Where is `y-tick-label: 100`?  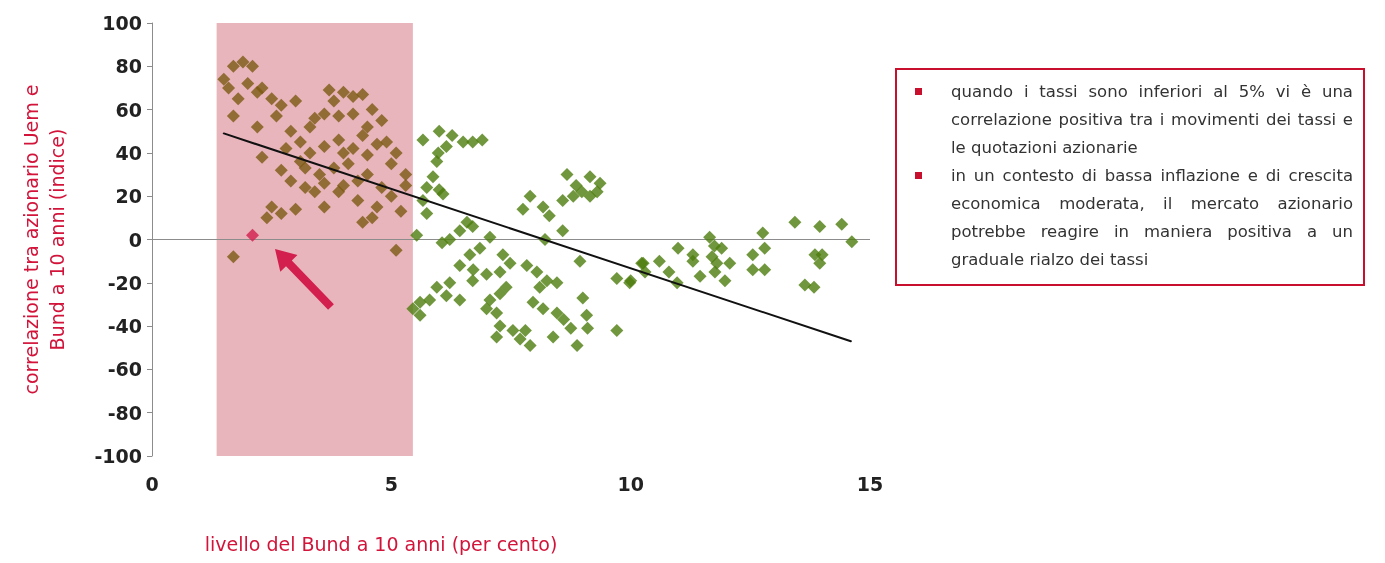 y-tick-label: 100 is located at coordinates (122, 23).